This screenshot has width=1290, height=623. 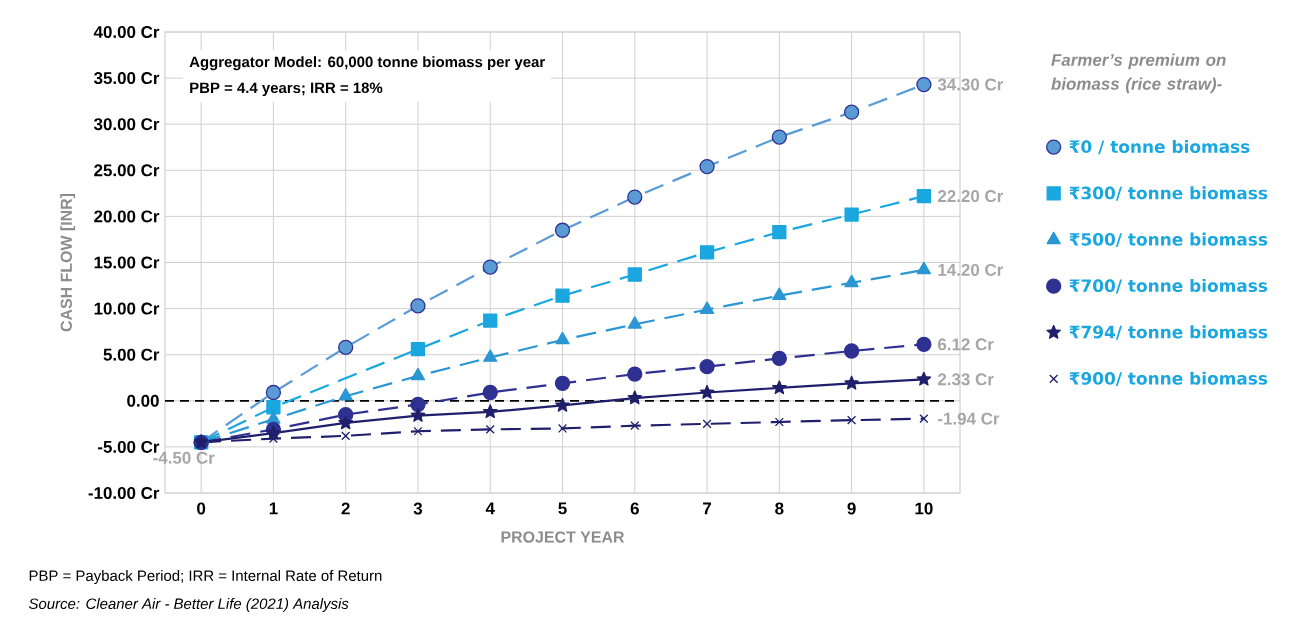 I want to click on x-tick-label: 4, so click(x=490, y=508).